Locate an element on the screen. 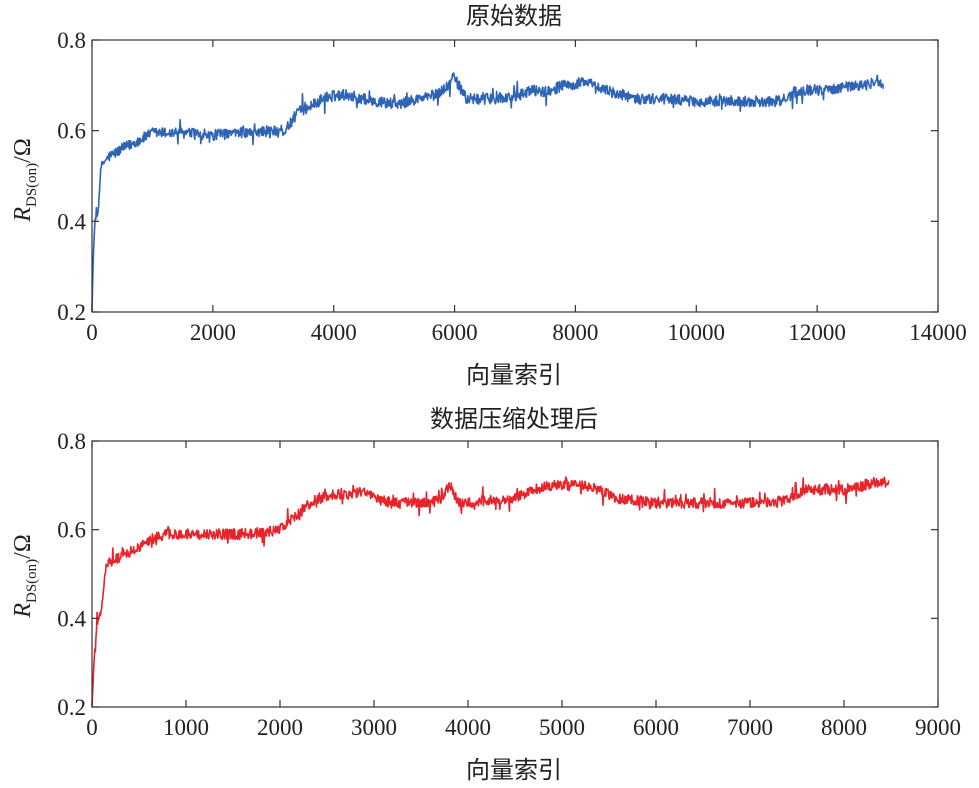 This screenshot has width=979, height=788. x-axis-label-original: 向量索引 is located at coordinates (514, 375).